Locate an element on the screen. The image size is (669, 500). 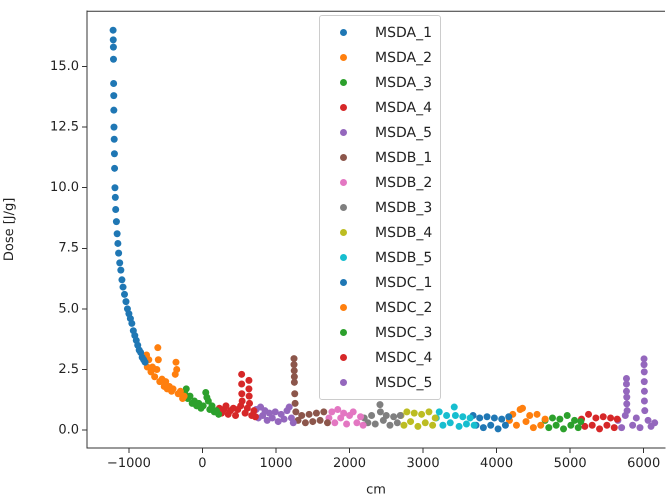
x-tick-label: 1000 is located at coordinates (276, 464).